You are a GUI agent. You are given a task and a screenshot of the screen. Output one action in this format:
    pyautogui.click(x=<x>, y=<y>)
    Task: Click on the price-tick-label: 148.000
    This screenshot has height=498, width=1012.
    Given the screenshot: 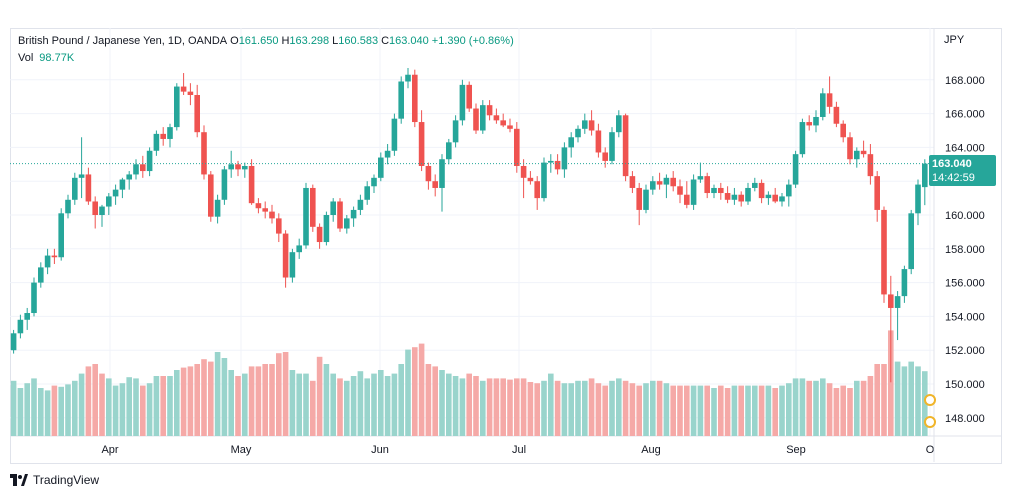 What is the action you would take?
    pyautogui.click(x=965, y=419)
    